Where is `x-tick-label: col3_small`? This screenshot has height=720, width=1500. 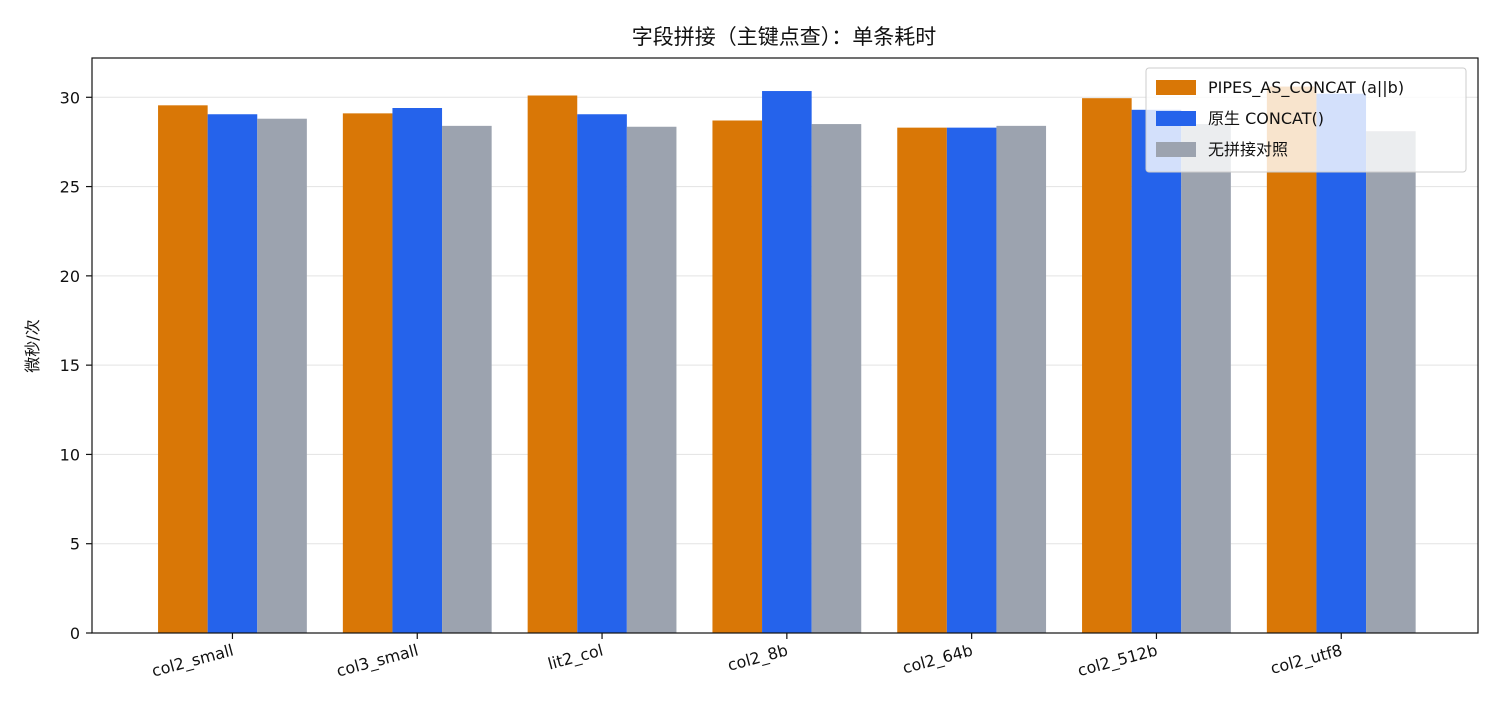 x-tick-label: col3_small is located at coordinates (377, 661).